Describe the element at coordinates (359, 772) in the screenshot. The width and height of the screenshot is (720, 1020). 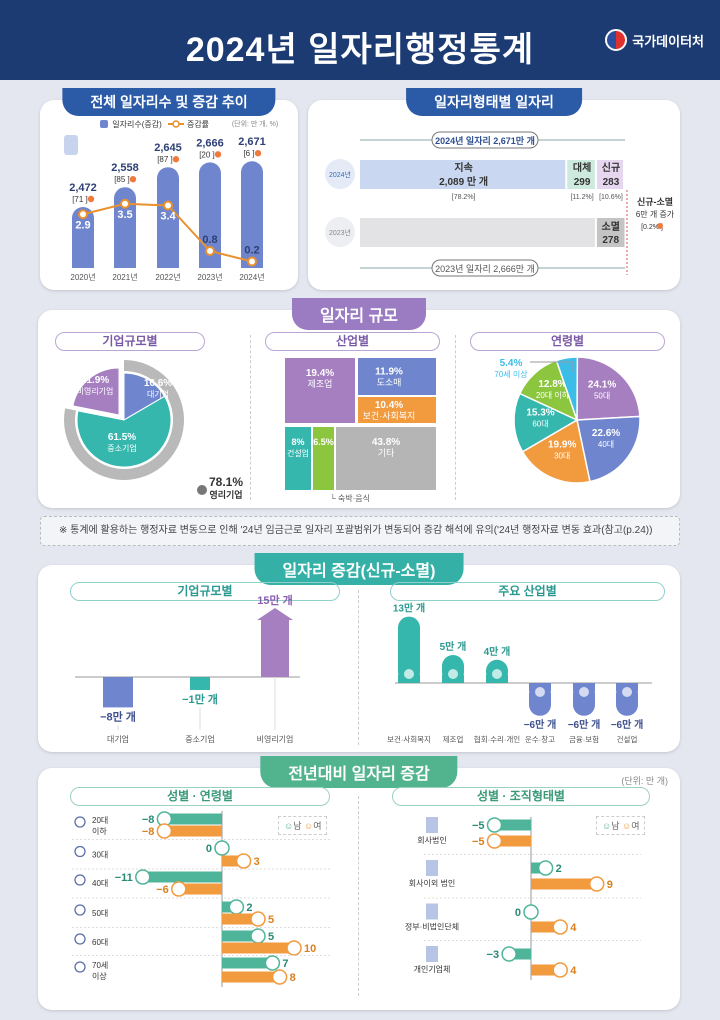
I see `yoy-title: 전년대비 일자리 증감` at that location.